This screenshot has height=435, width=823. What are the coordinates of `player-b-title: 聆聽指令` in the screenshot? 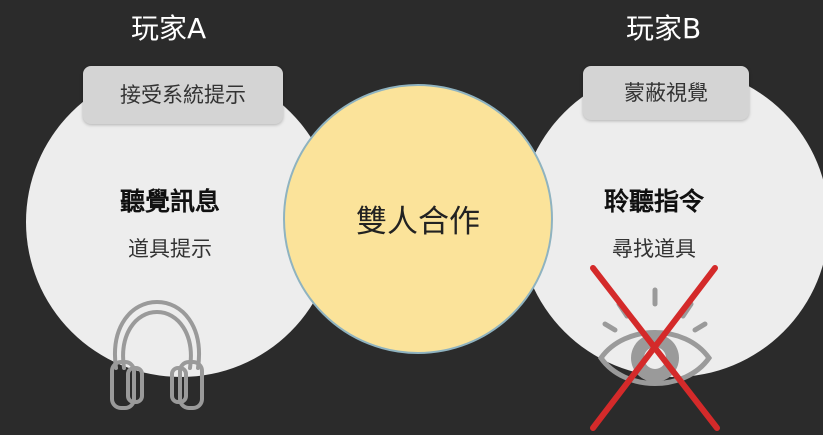 It's located at (653, 201).